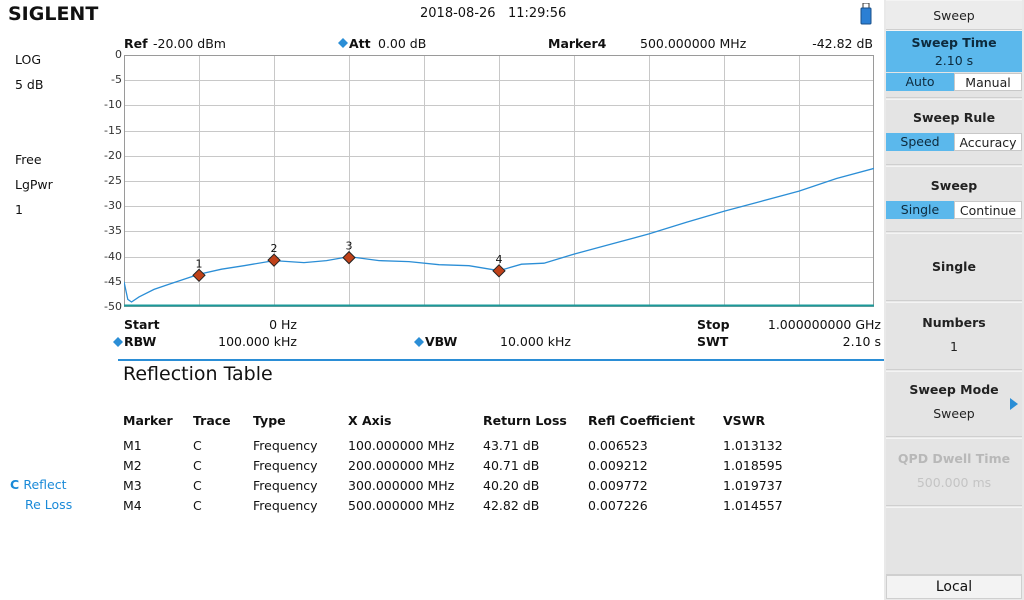 The image size is (1024, 600). I want to click on marker-2-diamond, so click(274, 260).